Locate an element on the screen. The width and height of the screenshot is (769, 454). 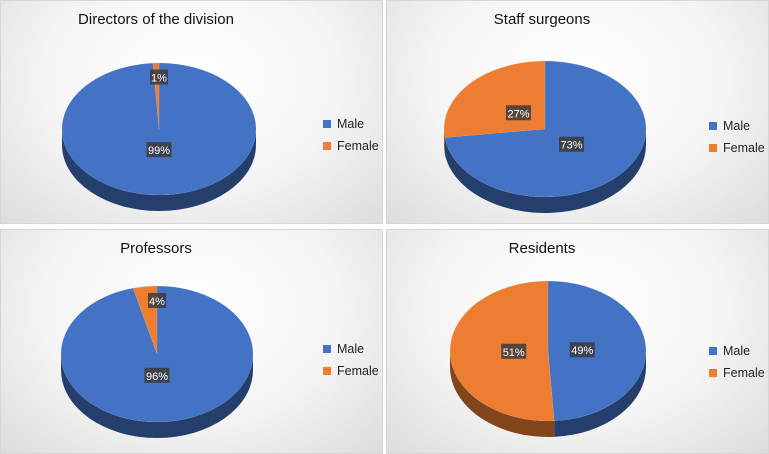
data-label-male: 73% is located at coordinates (572, 146).